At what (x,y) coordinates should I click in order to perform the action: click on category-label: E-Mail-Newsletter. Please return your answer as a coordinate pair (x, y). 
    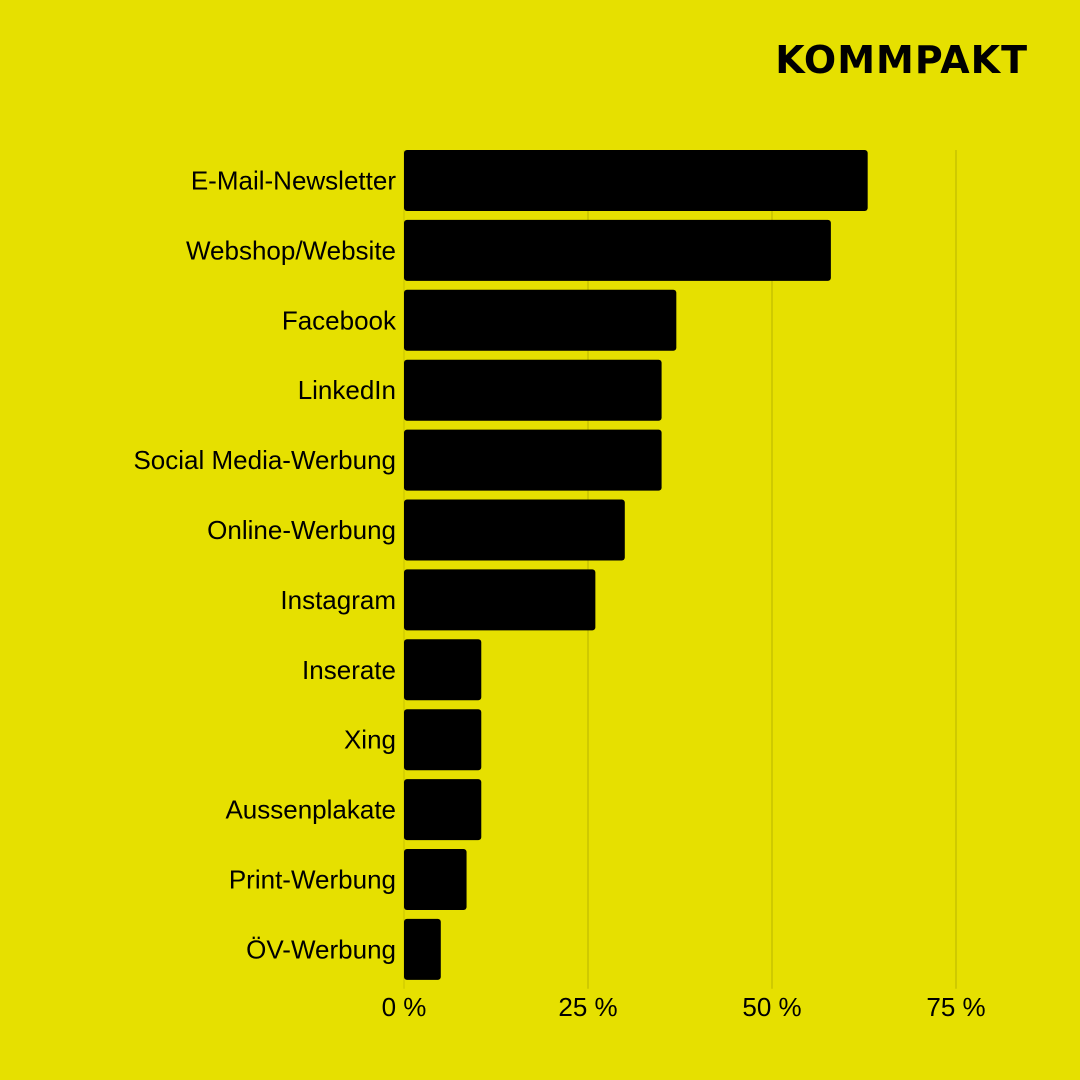
    Looking at the image, I should click on (293, 181).